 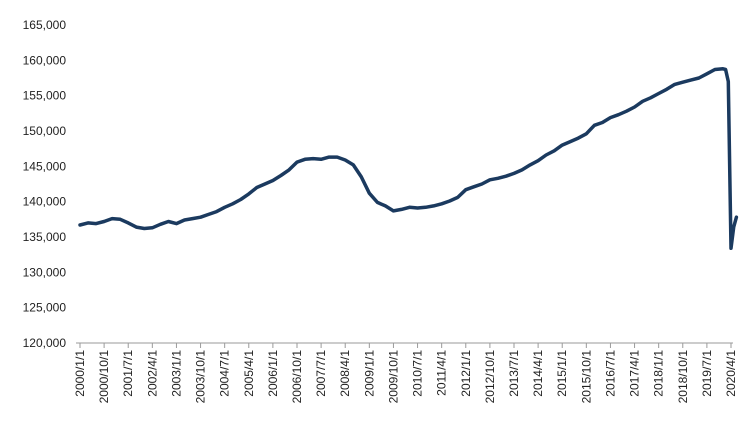 I want to click on y-tick-label: 155,000, so click(x=45, y=96).